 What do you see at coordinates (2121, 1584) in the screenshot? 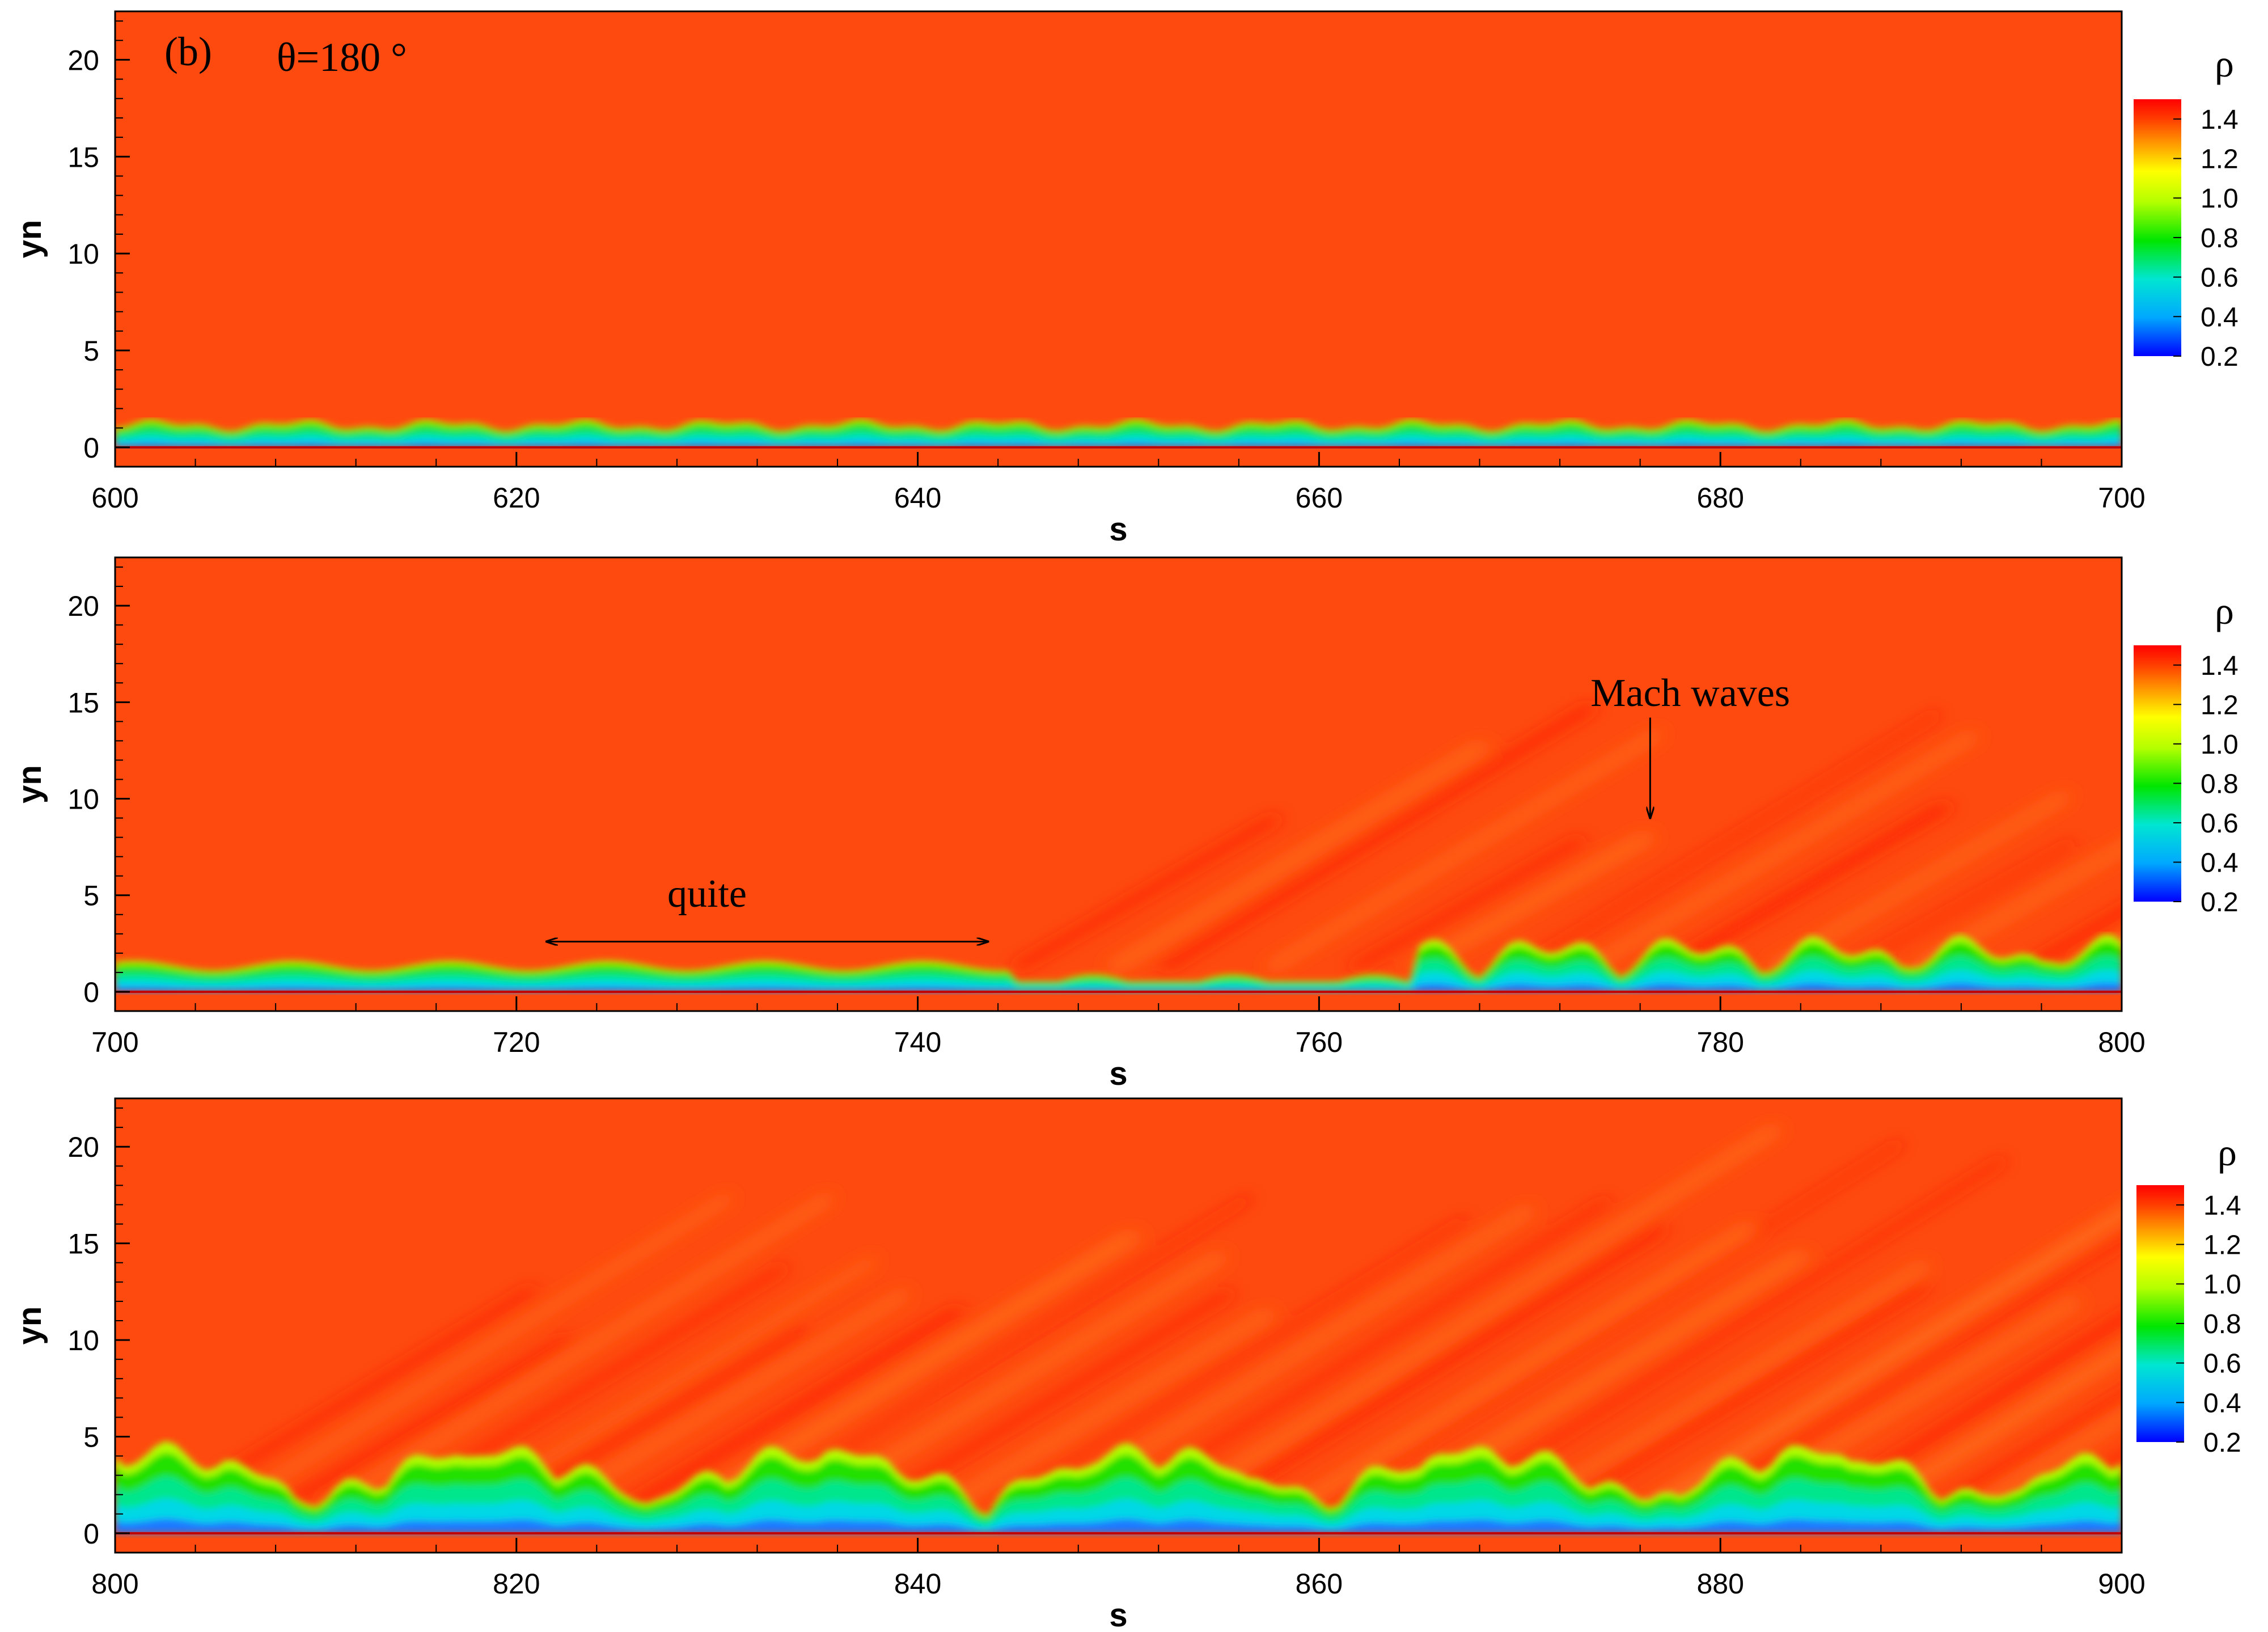
I see `x-tick-label: 900` at bounding box center [2121, 1584].